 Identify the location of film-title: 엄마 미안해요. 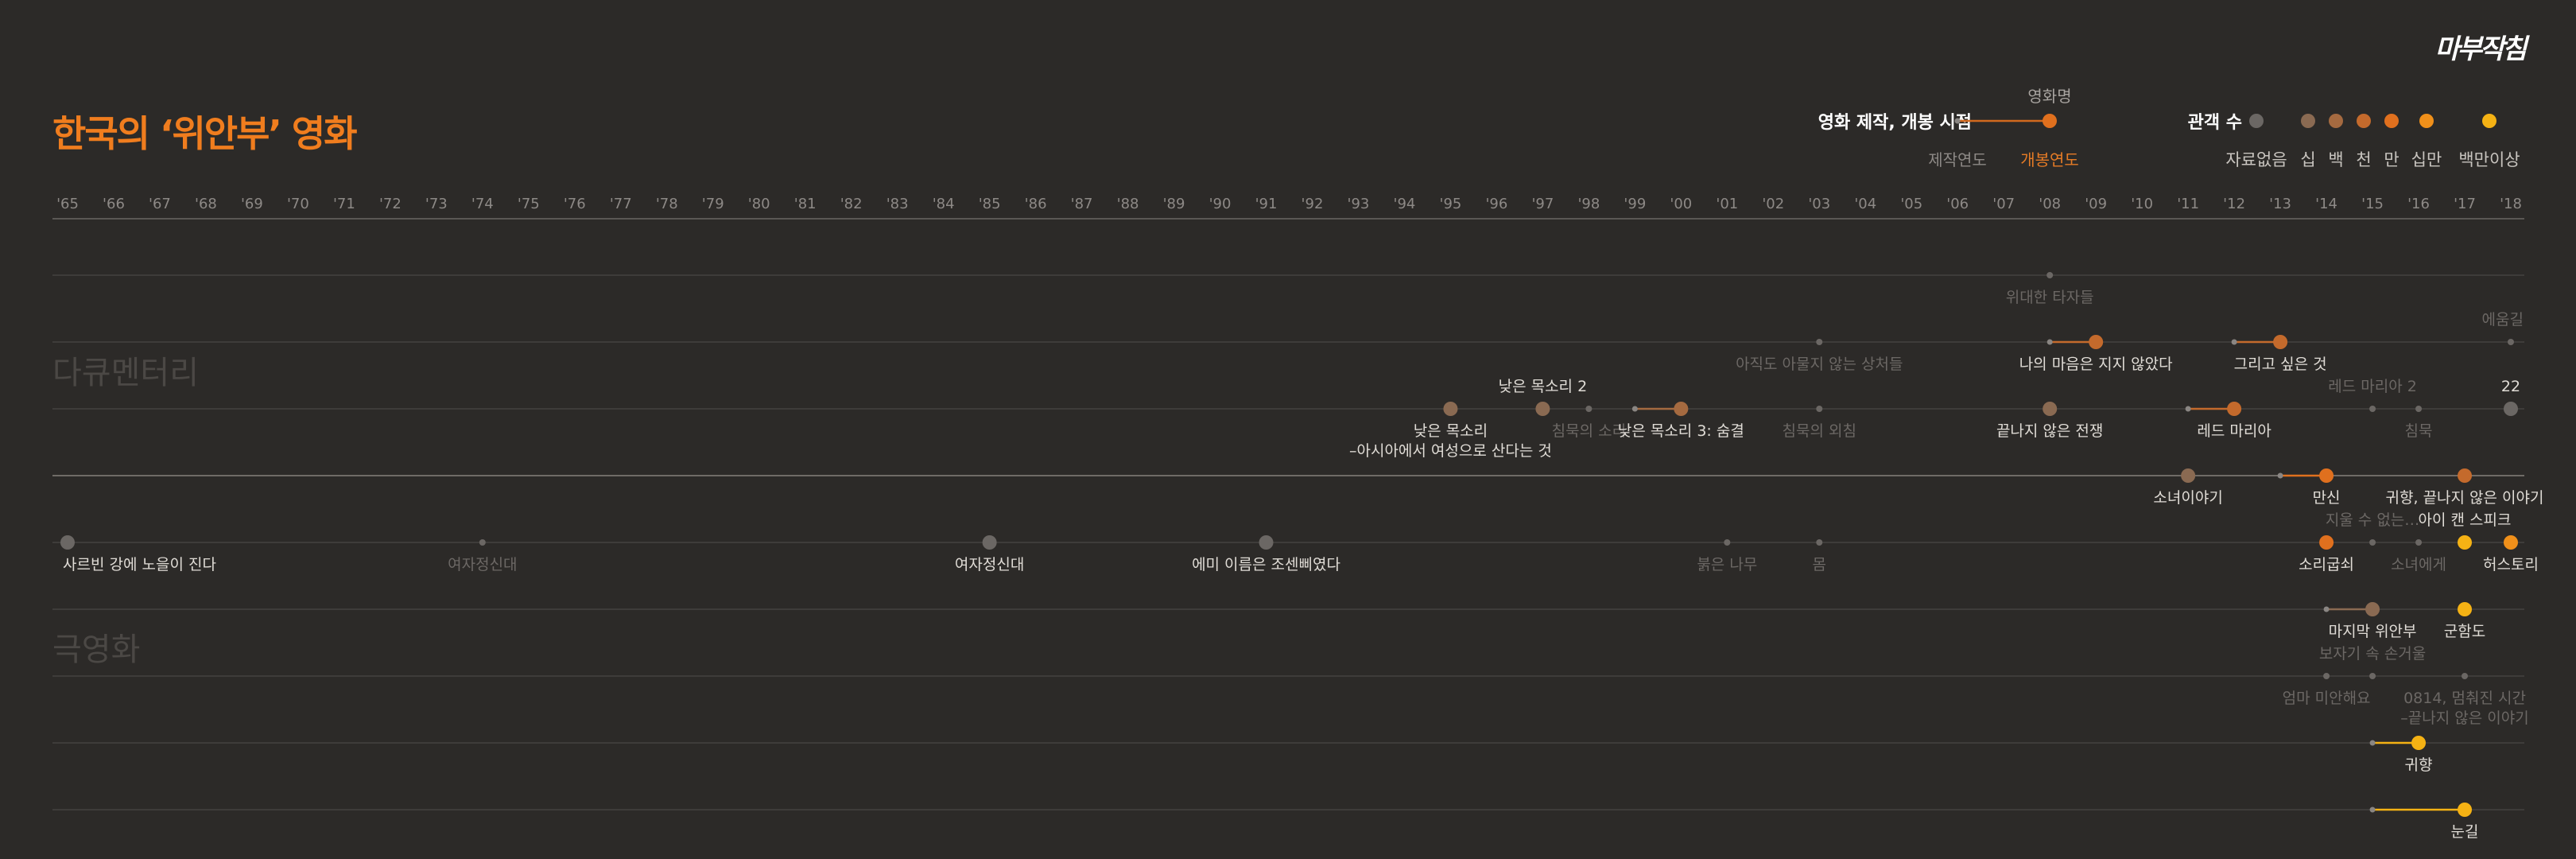
(2327, 698).